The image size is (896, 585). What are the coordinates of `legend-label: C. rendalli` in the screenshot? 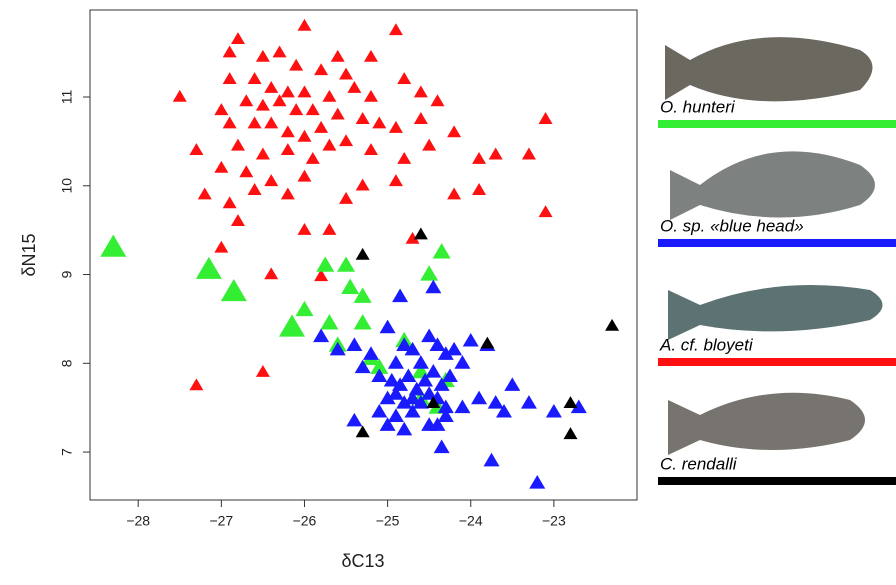 It's located at (699, 463).